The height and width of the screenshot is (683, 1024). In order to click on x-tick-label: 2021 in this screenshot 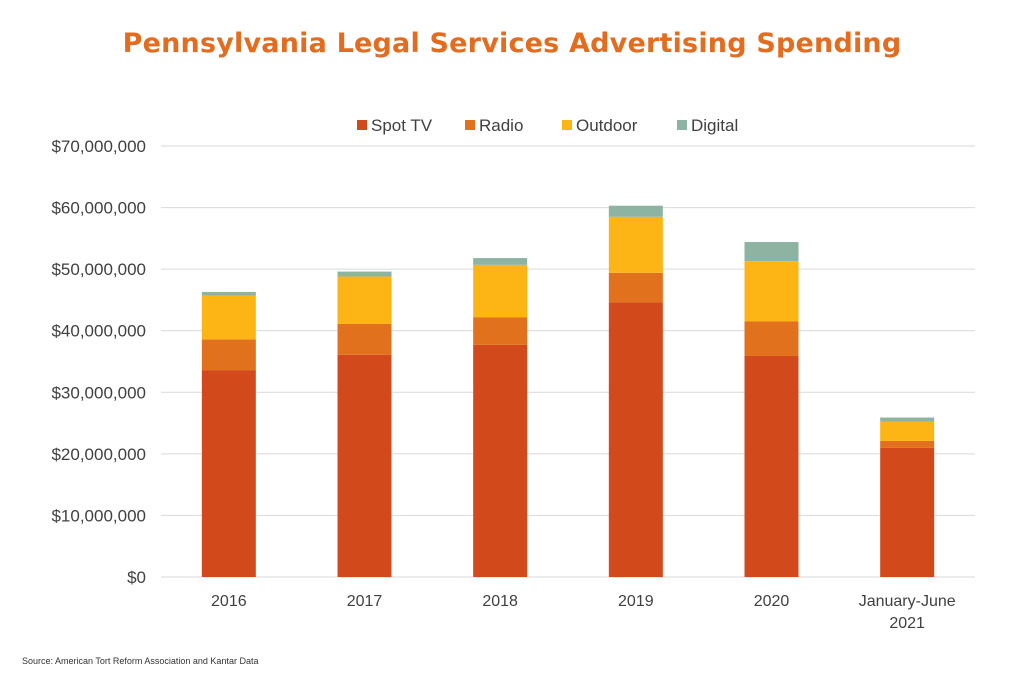, I will do `click(907, 623)`.